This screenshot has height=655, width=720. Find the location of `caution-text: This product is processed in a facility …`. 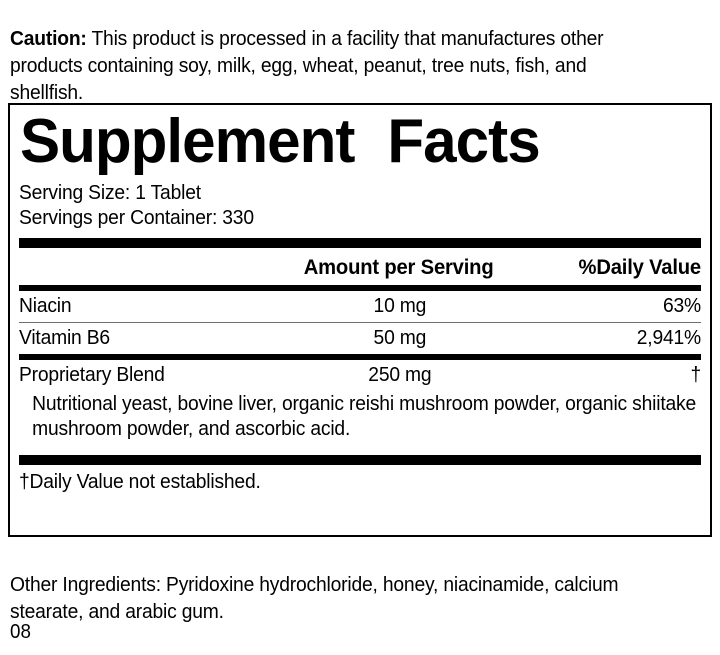

caution-text: This product is processed in a facility … is located at coordinates (307, 65).